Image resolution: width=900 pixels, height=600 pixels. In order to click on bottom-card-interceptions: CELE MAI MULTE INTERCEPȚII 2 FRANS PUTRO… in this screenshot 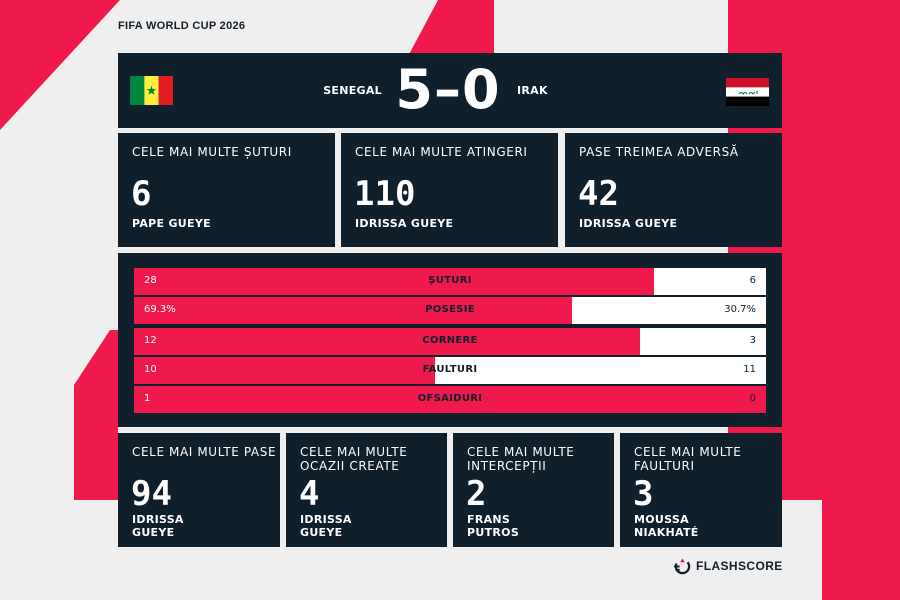, I will do `click(533, 490)`.